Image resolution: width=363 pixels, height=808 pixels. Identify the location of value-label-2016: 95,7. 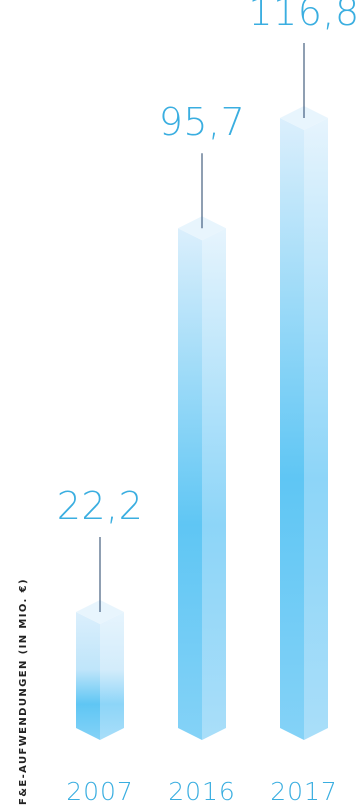
(202, 122).